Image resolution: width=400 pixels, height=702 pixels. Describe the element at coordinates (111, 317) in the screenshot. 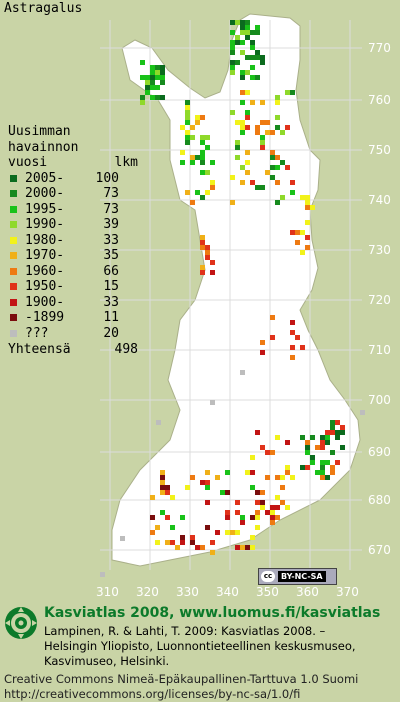

I see `legend-count: 11` at that location.